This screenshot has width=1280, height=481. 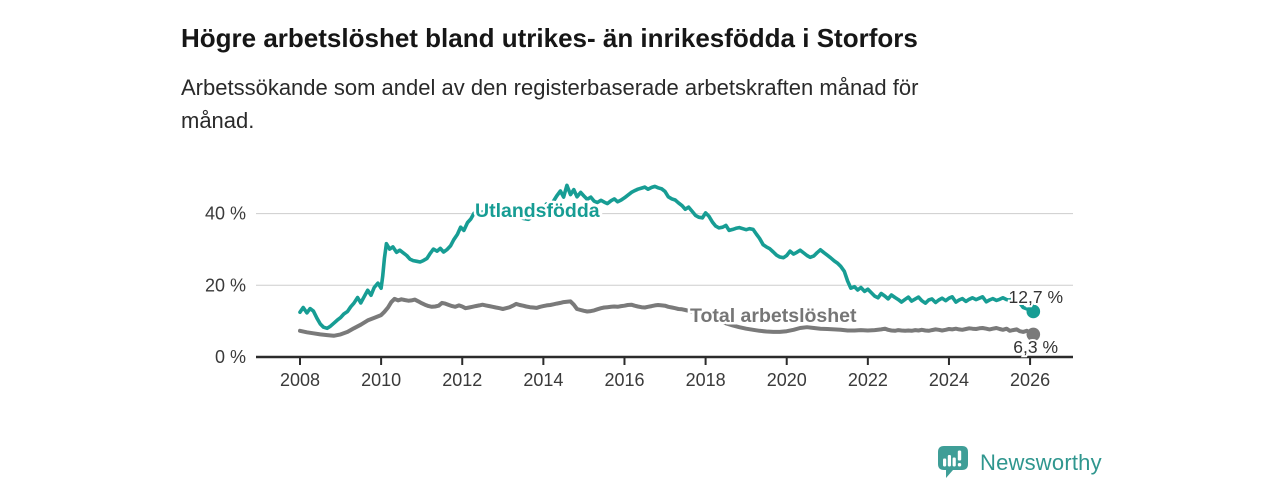 What do you see at coordinates (1036, 297) in the screenshot?
I see `end-value-label-utlandsfodda: 12,7 %` at bounding box center [1036, 297].